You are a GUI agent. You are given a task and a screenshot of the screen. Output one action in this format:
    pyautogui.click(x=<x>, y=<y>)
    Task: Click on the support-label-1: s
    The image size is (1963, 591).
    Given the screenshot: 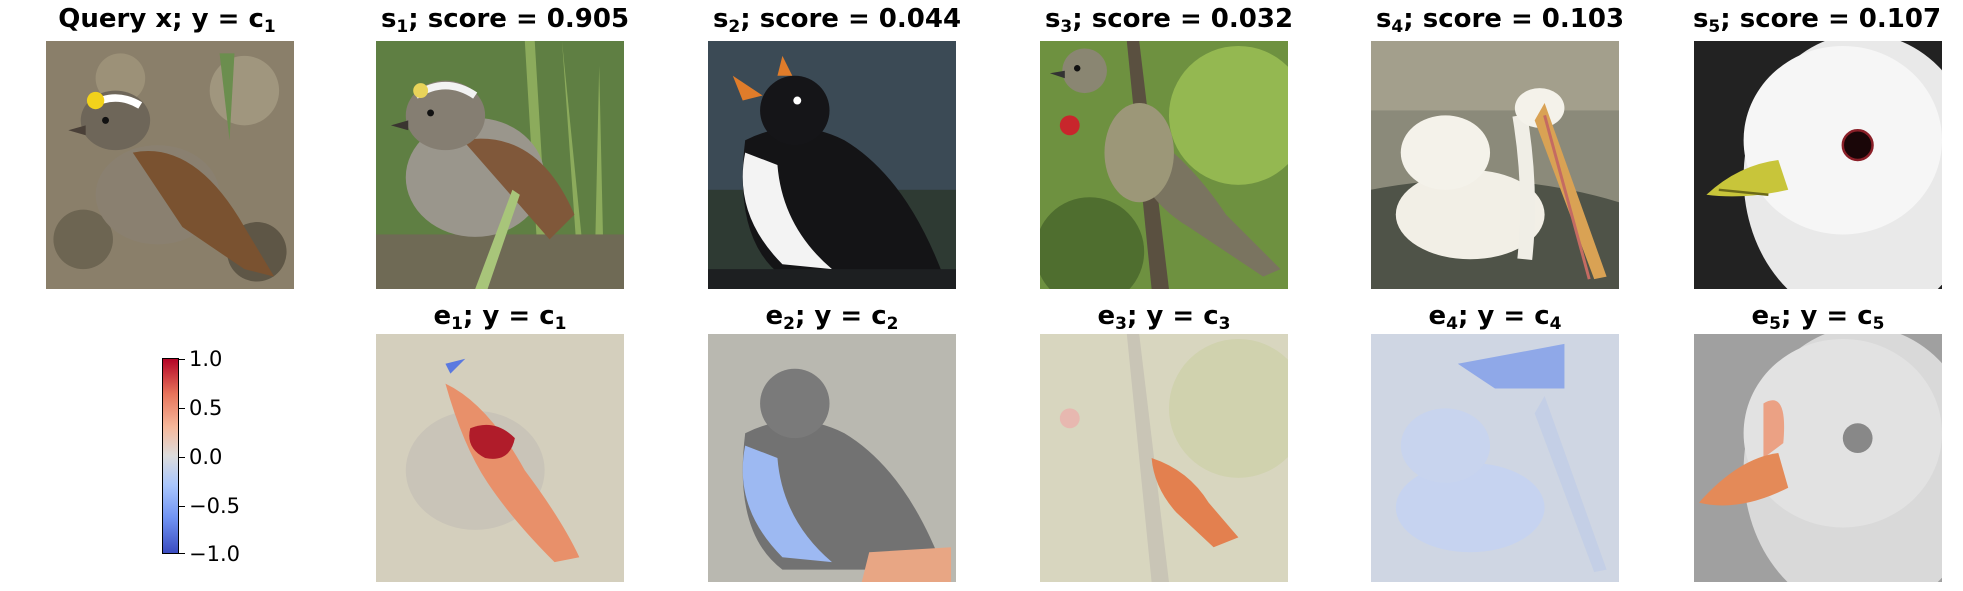 What is the action you would take?
    pyautogui.click(x=388, y=19)
    